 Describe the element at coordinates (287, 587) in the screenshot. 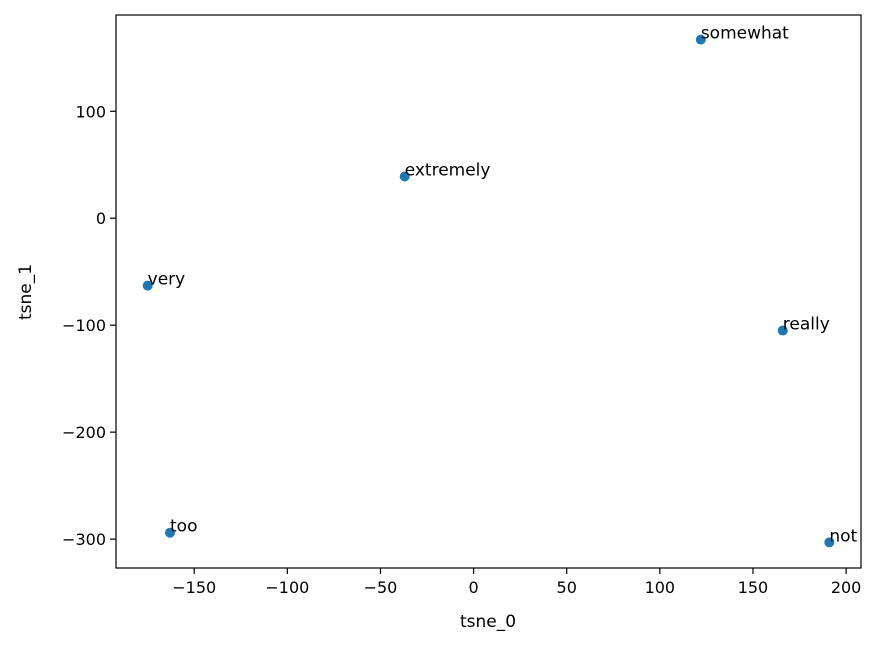

I see `x-tick-label: −100` at that location.